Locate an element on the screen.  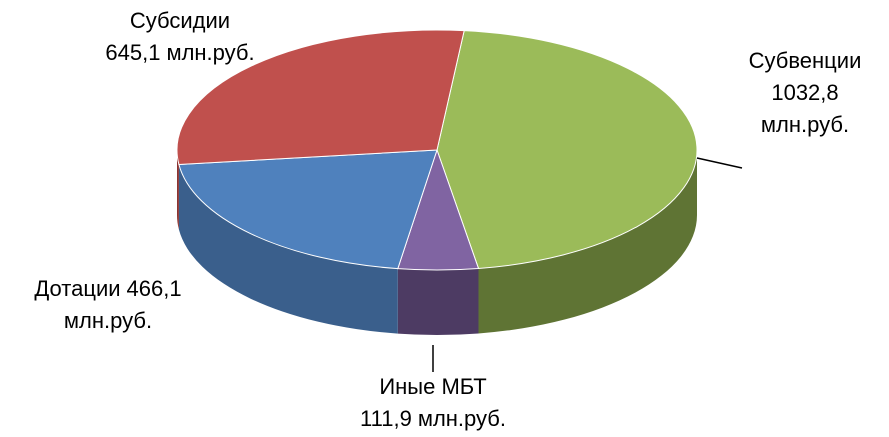
leader-line is located at coordinates (719, 163).